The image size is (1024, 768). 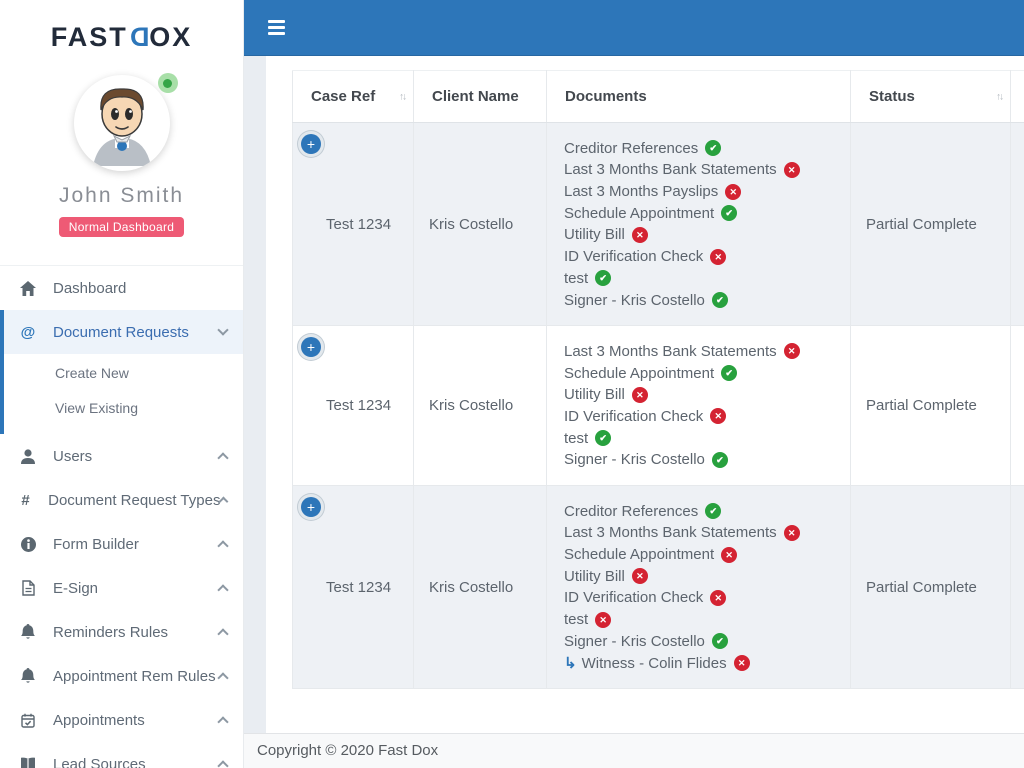 I want to click on document-item: Signer - Kris Costello ✔, so click(x=703, y=641).